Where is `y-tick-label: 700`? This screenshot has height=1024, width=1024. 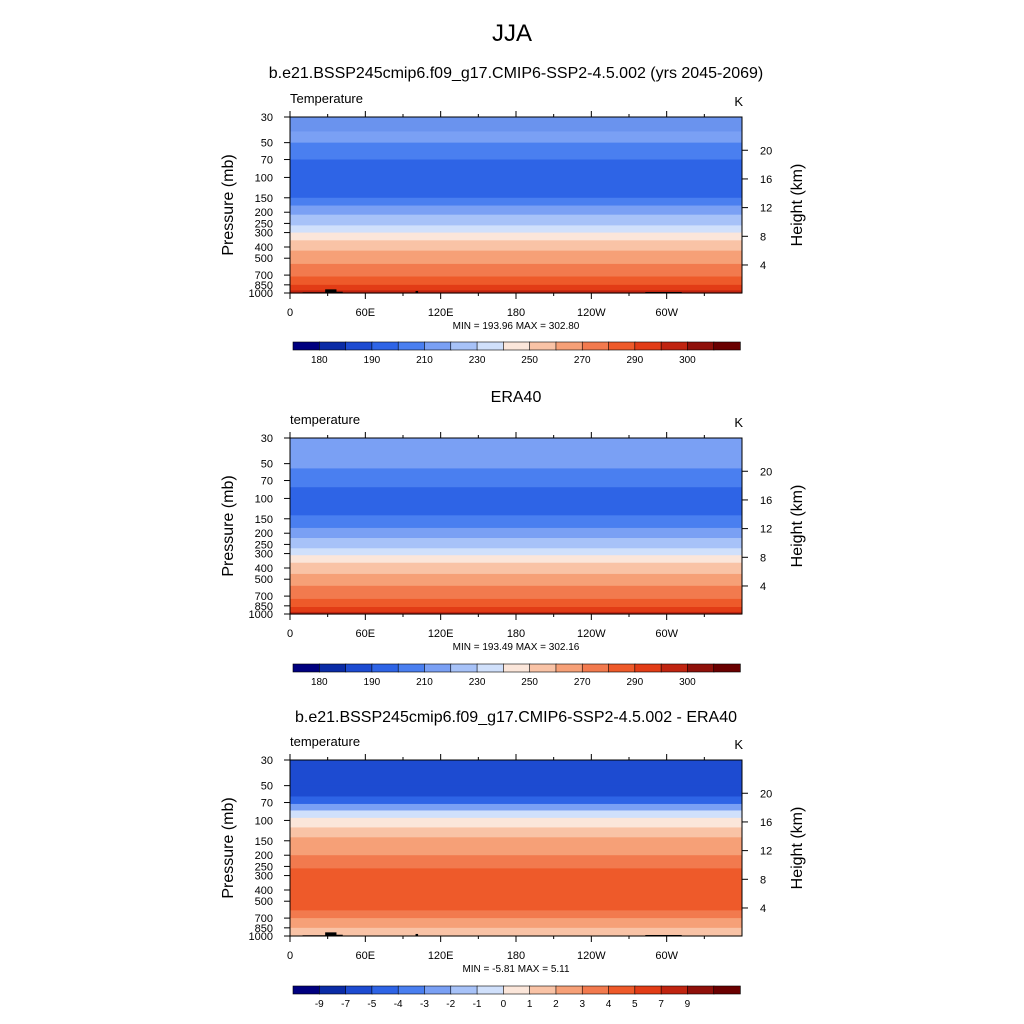
y-tick-label: 700 is located at coordinates (264, 276).